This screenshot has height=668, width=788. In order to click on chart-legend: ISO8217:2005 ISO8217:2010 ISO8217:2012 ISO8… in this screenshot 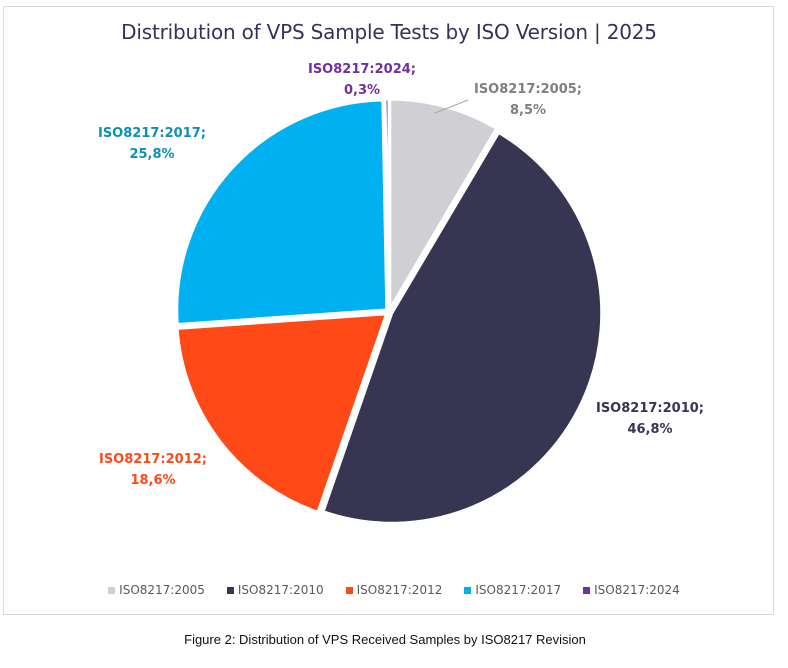, I will do `click(394, 590)`.